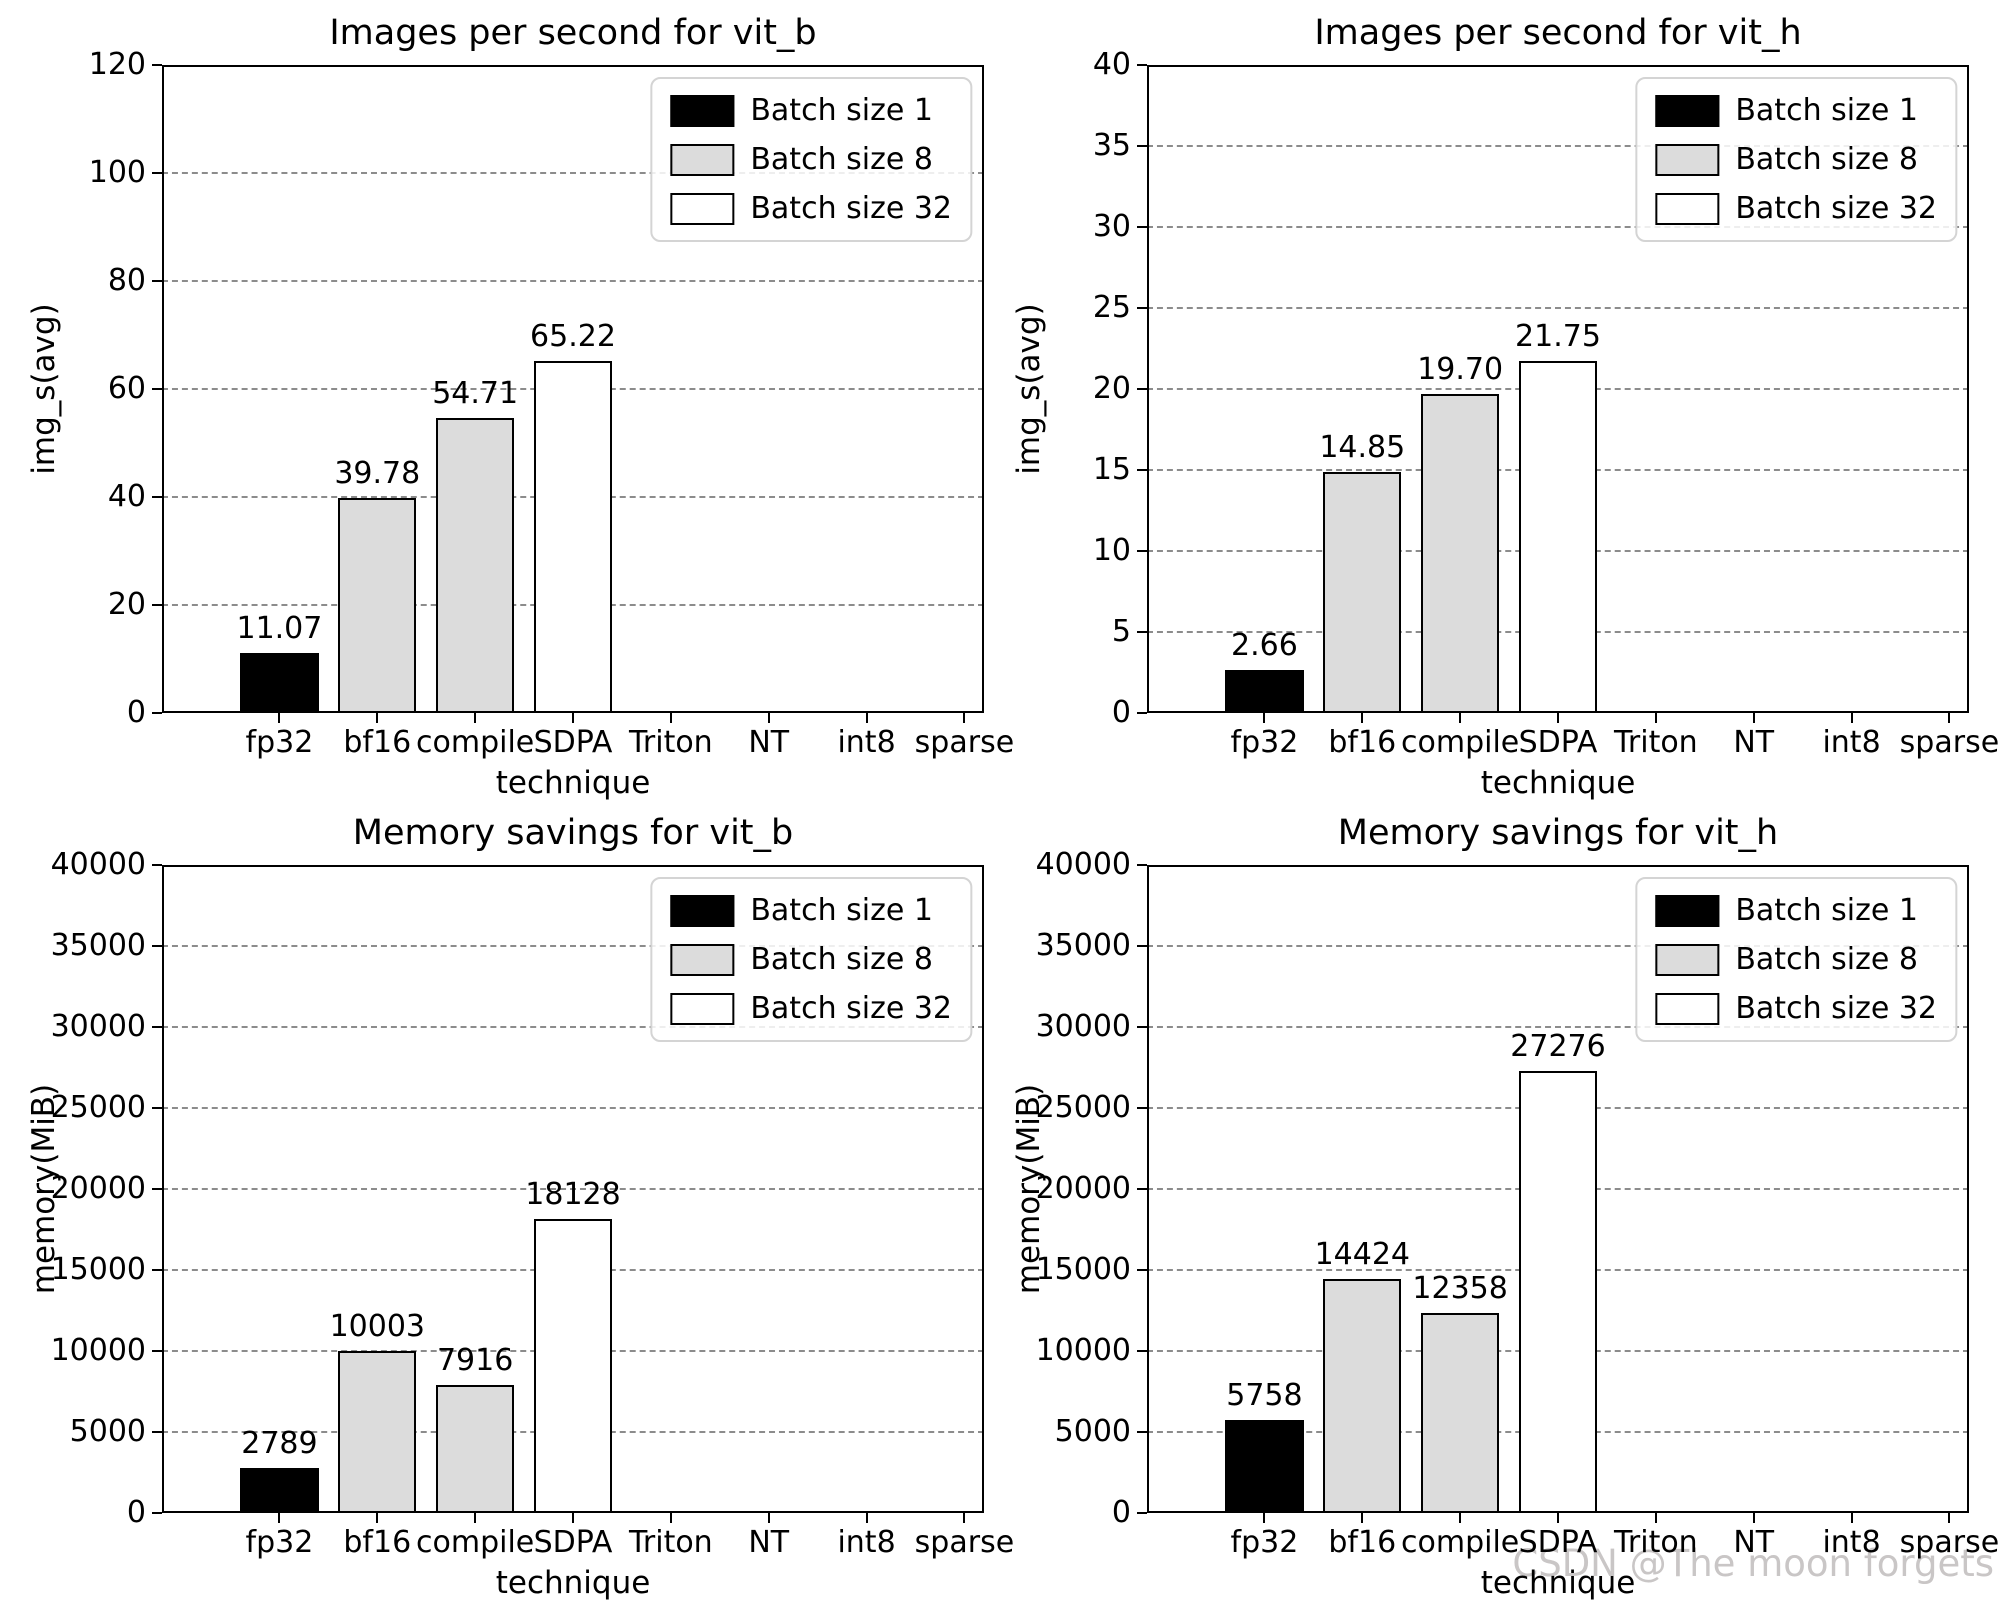 This screenshot has height=1600, width=2000. Describe the element at coordinates (1558, 833) in the screenshot. I see `chart-title: Memory savings for vit_h` at that location.